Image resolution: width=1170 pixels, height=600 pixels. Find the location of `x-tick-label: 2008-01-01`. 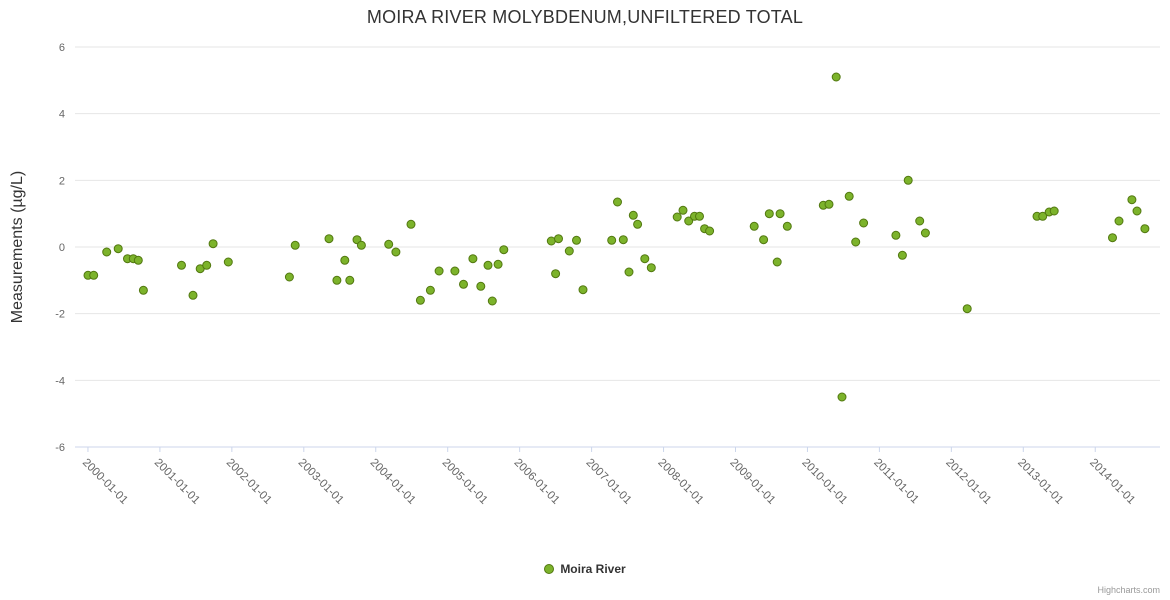

x-tick-label: 2008-01-01 is located at coordinates (680, 482).